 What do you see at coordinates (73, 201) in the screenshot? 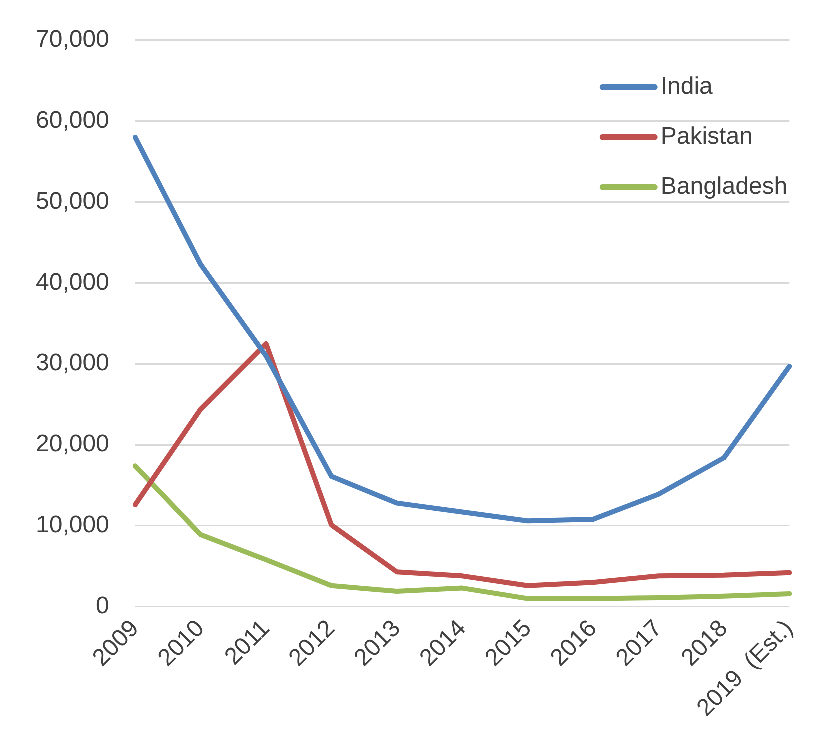
I see `y-tick-label: 50,000` at bounding box center [73, 201].